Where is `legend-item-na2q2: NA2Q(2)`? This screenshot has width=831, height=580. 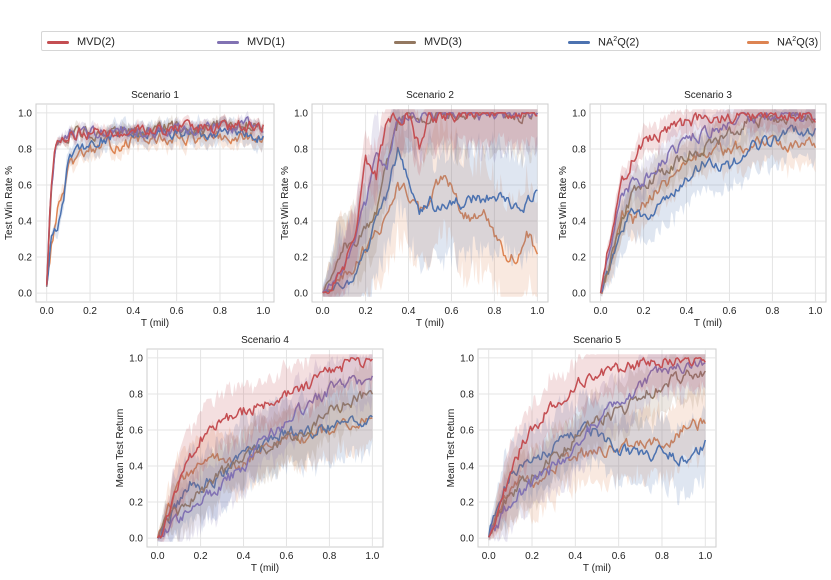
legend-item-na2q2: NA2Q(2) is located at coordinates (603, 42).